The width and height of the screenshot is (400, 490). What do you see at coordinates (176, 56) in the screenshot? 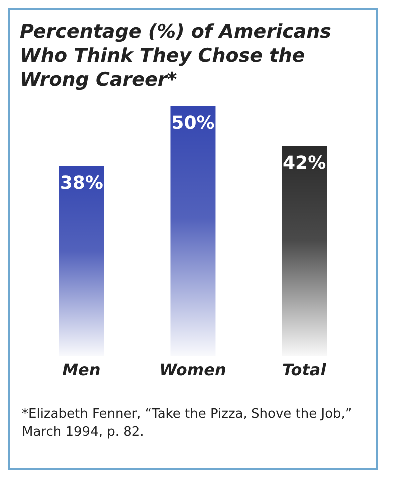
I see `chart-title: Percentage (%) of Americans Who Think They Chose the Wrong Career*` at bounding box center [176, 56].